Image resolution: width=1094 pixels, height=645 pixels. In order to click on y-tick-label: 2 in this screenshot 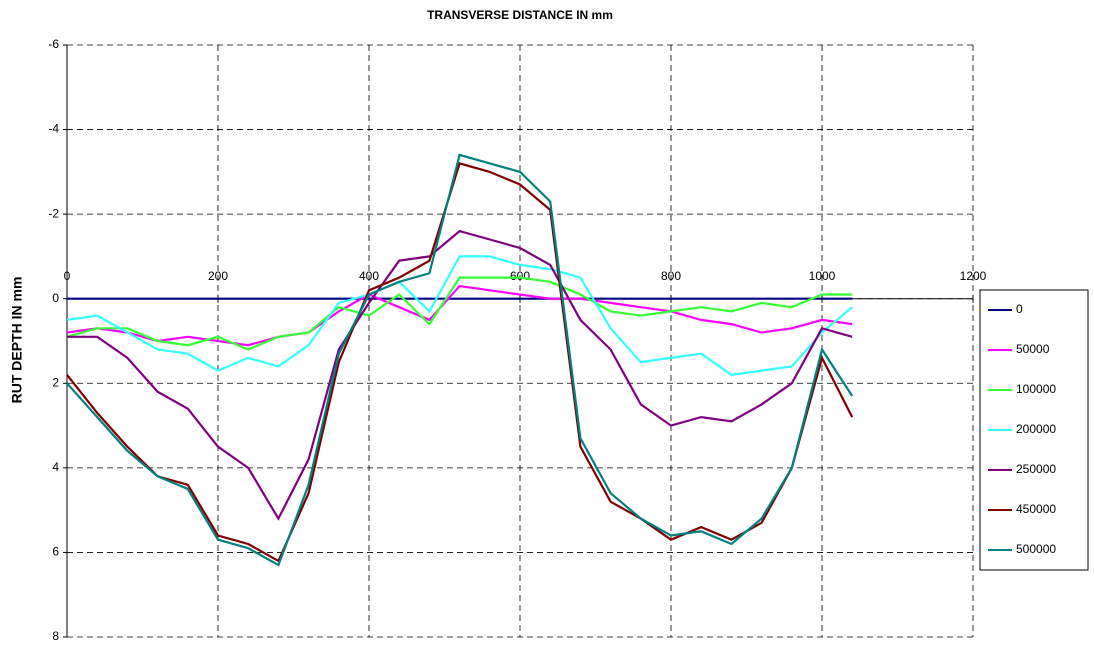, I will do `click(55, 382)`.